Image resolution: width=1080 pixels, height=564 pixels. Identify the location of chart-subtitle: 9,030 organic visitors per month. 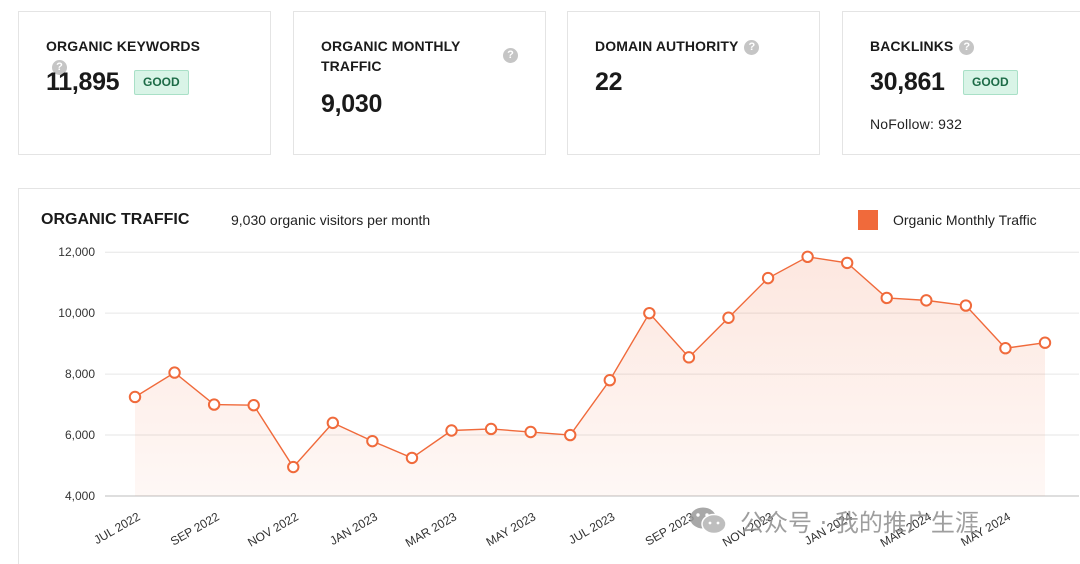
(331, 220).